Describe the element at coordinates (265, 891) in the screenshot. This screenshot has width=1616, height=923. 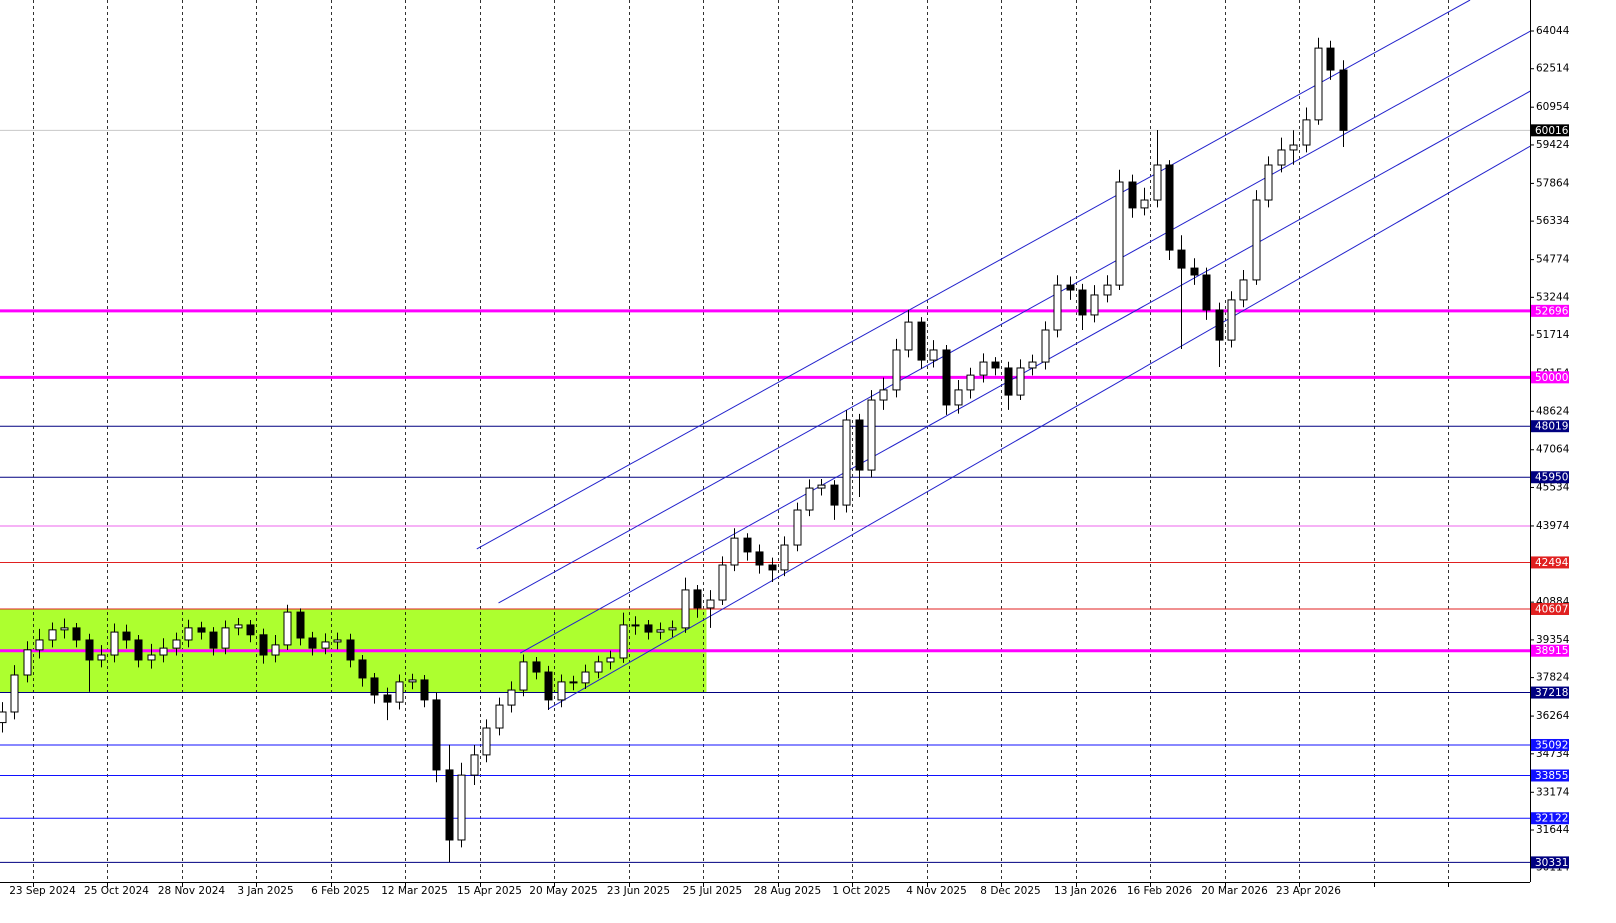
I see `x-tick-label: 3 Jan 2025` at that location.